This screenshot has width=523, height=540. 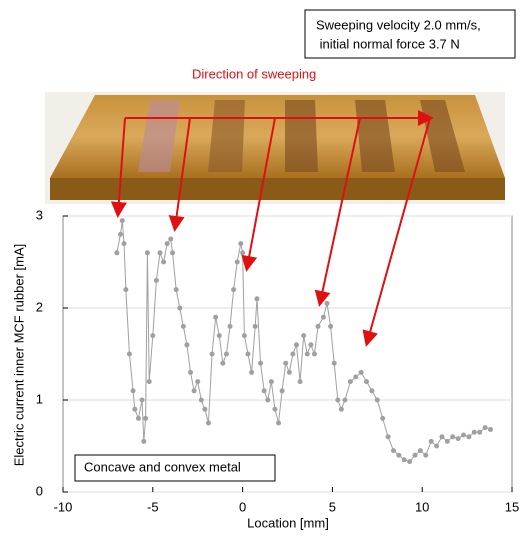 What do you see at coordinates (254, 73) in the screenshot?
I see `annotation: Direction of sweeping` at bounding box center [254, 73].